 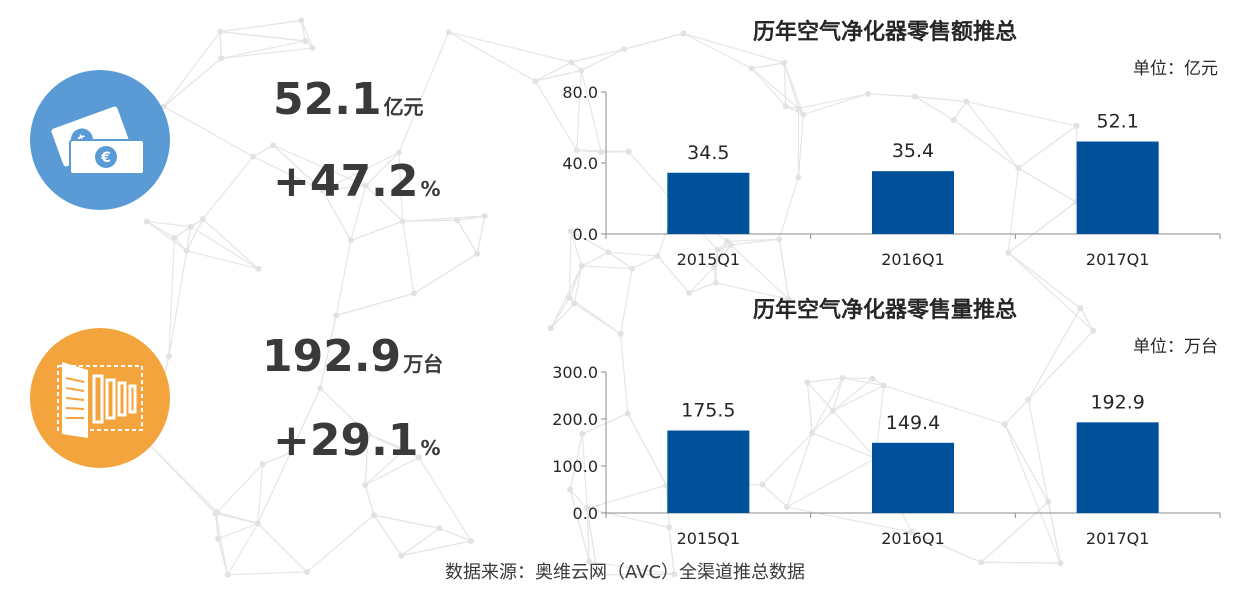 What do you see at coordinates (575, 372) in the screenshot?
I see `y-tick-label: 300.0` at bounding box center [575, 372].